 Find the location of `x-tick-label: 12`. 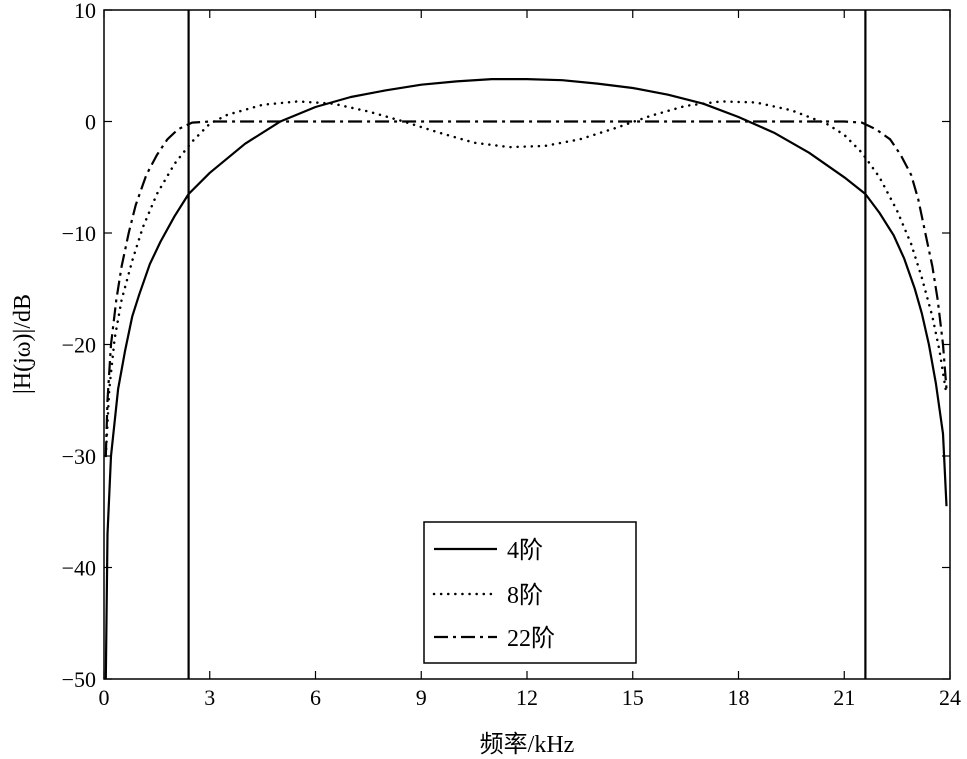

x-tick-label: 12 is located at coordinates (527, 697).